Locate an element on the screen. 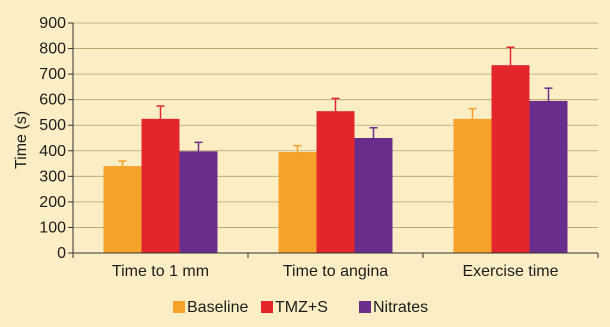 Image resolution: width=610 pixels, height=327 pixels. y-tick-labels: 0 100 200 300 400 500 600 700 800 900 is located at coordinates (56, 138).